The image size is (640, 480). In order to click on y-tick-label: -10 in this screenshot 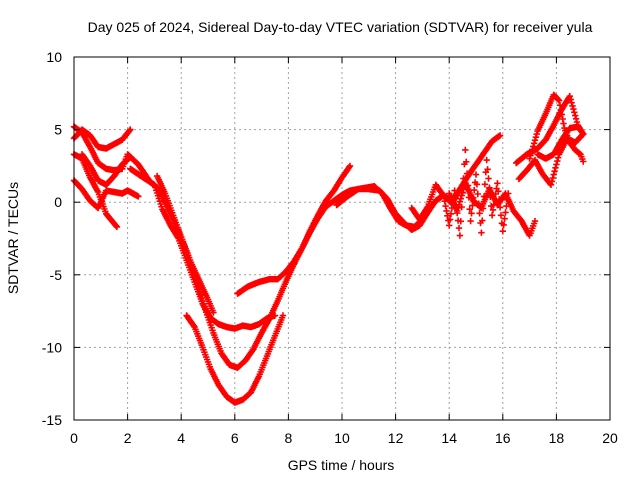, I will do `click(52, 347)`.